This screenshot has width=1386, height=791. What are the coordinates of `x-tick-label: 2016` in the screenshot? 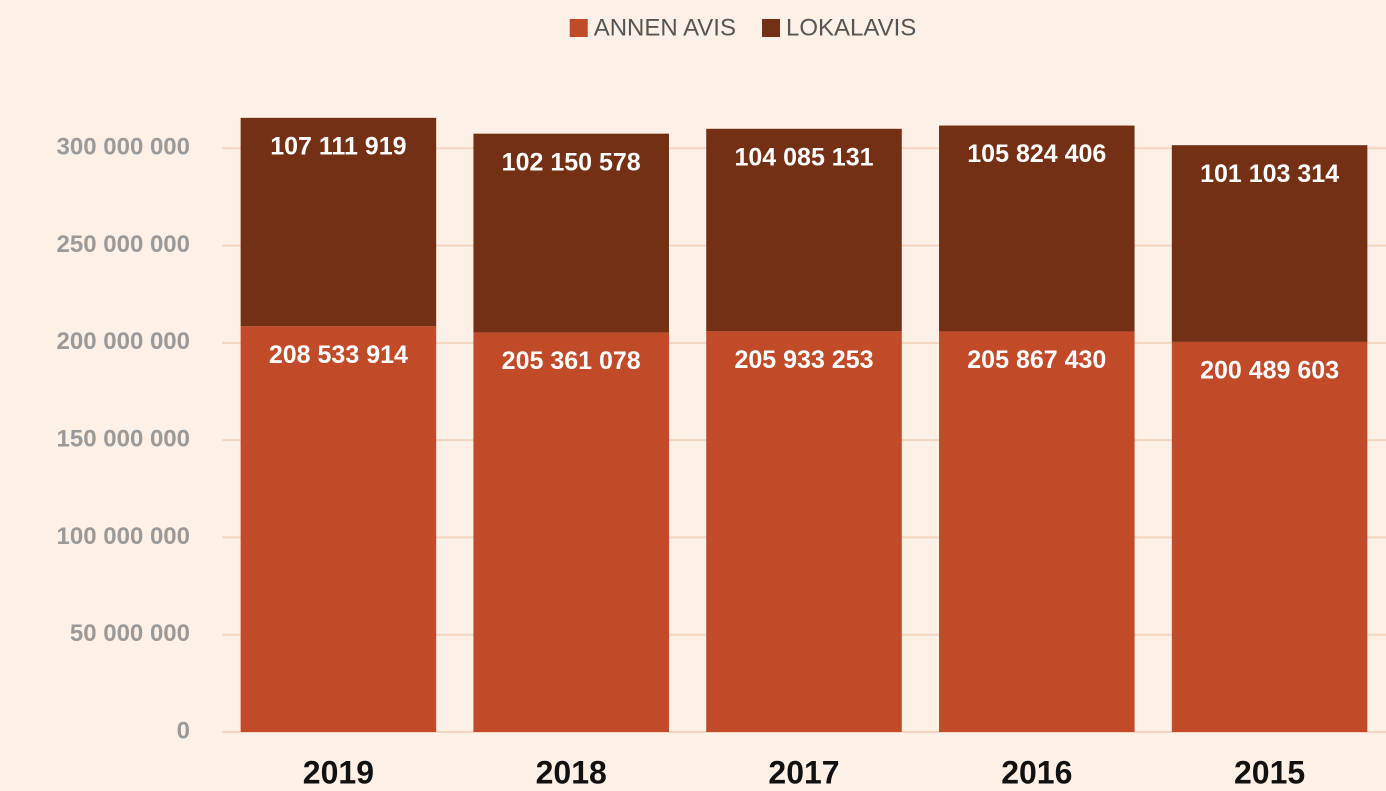 It's located at (1036, 772).